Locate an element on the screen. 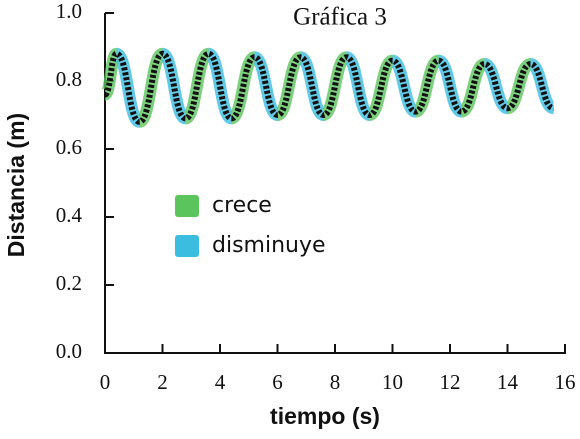 The width and height of the screenshot is (580, 439). y-tick-label: 0.4 is located at coordinates (69, 215).